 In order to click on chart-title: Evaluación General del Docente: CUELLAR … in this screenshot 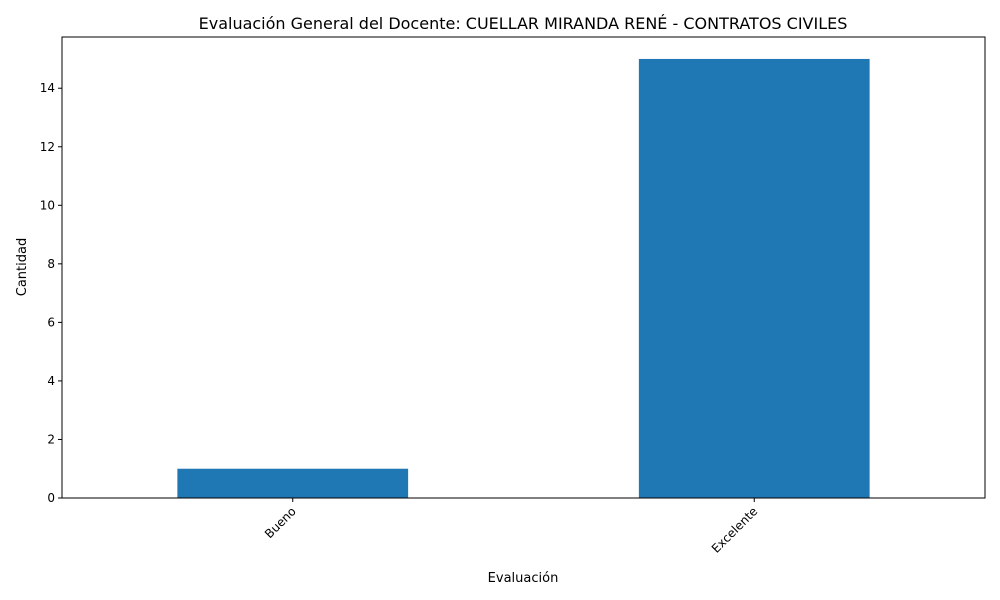, I will do `click(523, 23)`.